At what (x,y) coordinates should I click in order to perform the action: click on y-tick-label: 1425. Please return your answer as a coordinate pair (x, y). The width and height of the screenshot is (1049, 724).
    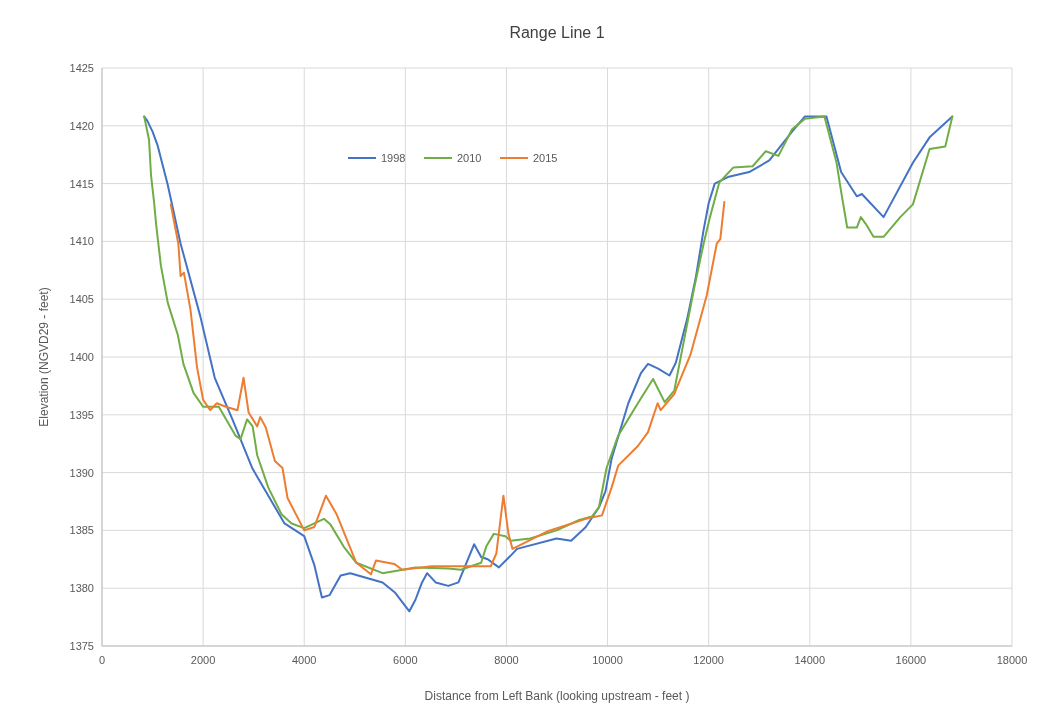
    Looking at the image, I should click on (81, 68).